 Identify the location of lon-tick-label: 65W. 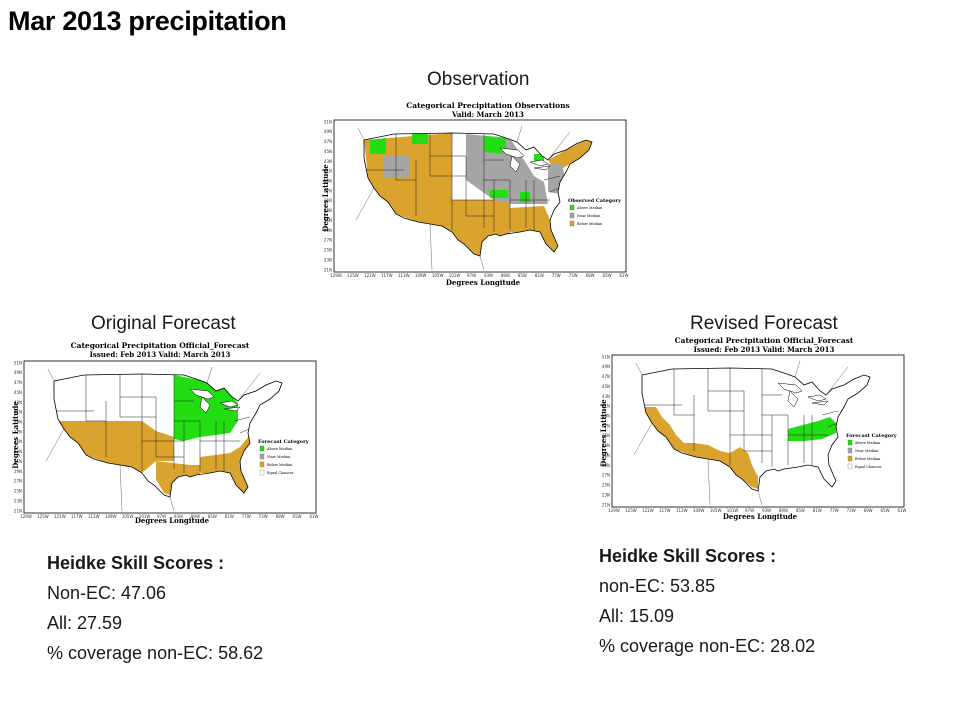
(607, 275).